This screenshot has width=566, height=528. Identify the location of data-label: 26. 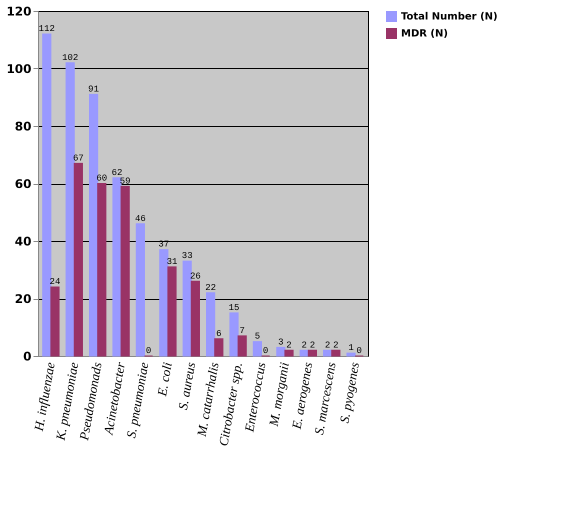
(195, 276).